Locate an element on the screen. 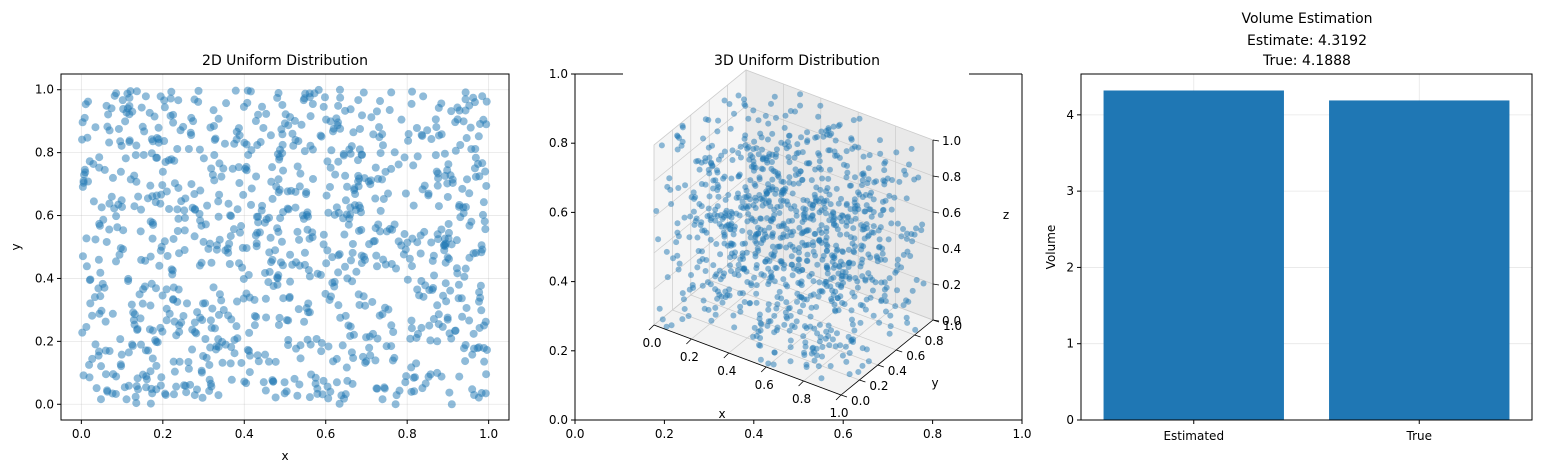 The width and height of the screenshot is (1541, 473). tick-3d-z-mark is located at coordinates (936, 212).